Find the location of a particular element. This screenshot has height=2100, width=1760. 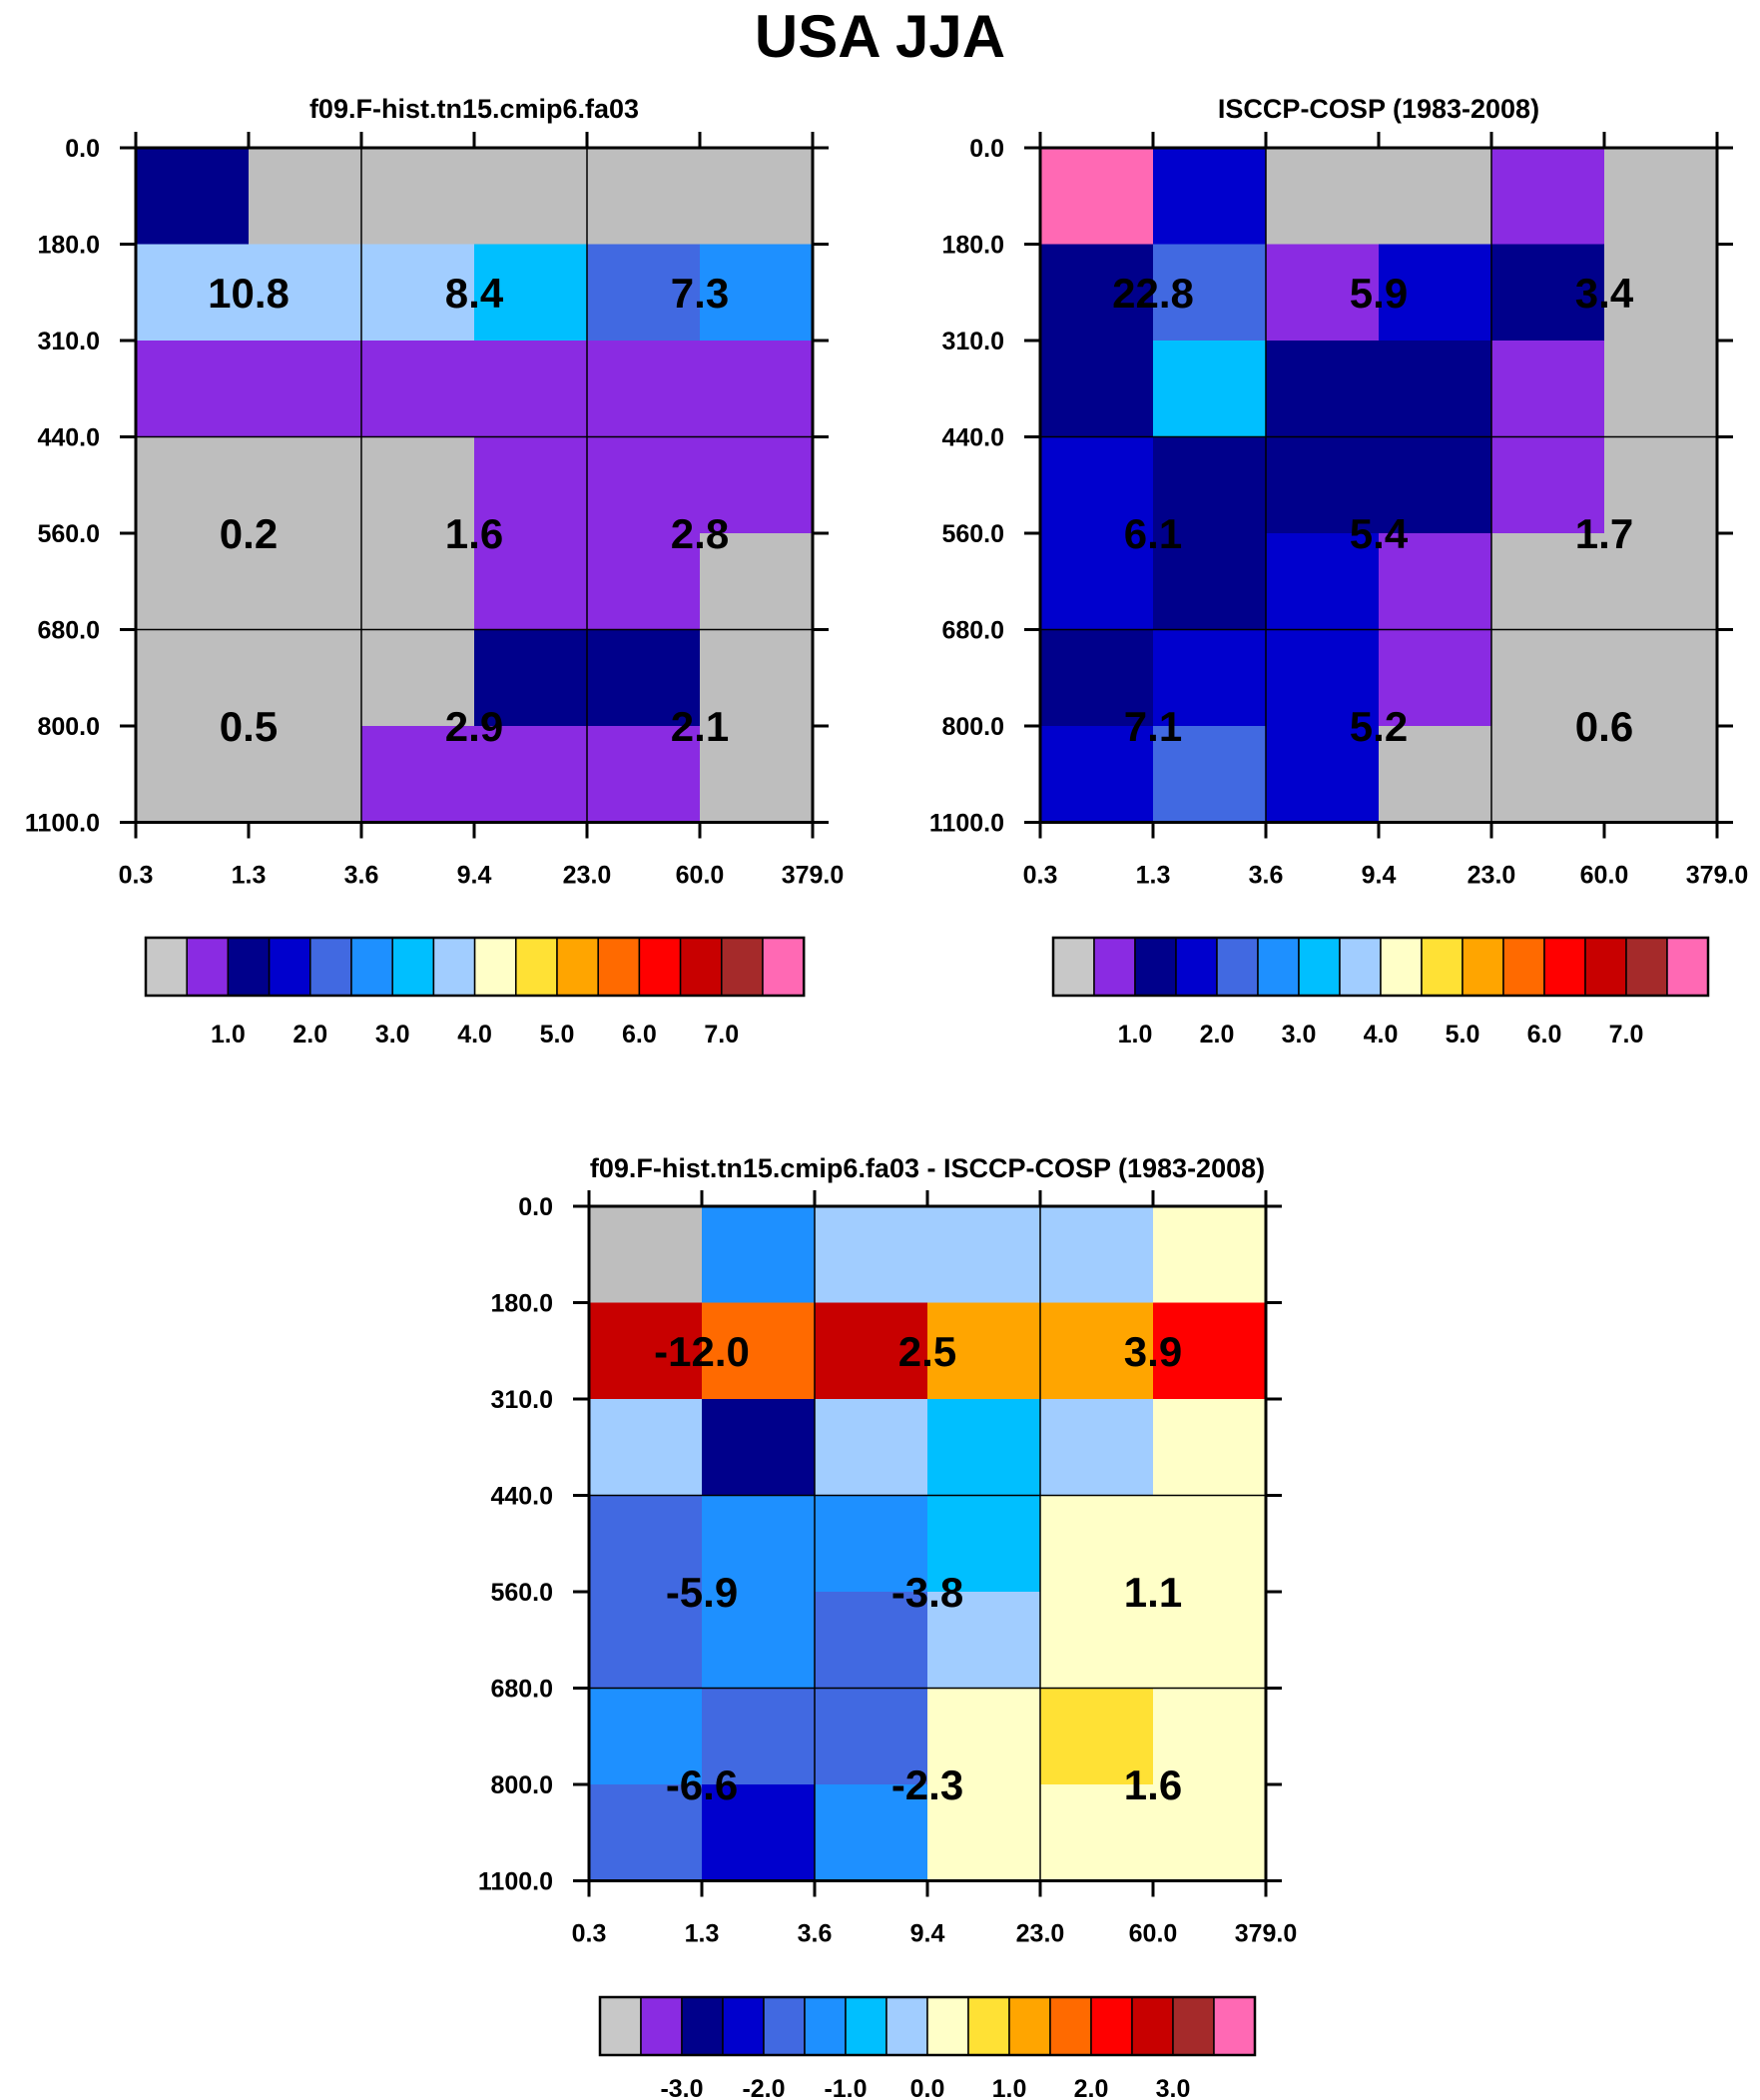

cell-value-label: 7.3 is located at coordinates (700, 293).